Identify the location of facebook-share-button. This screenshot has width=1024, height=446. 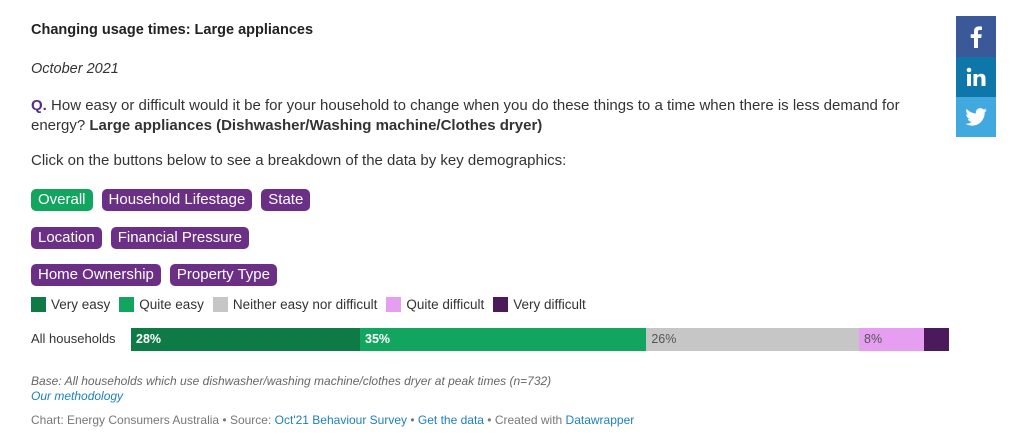
(976, 36).